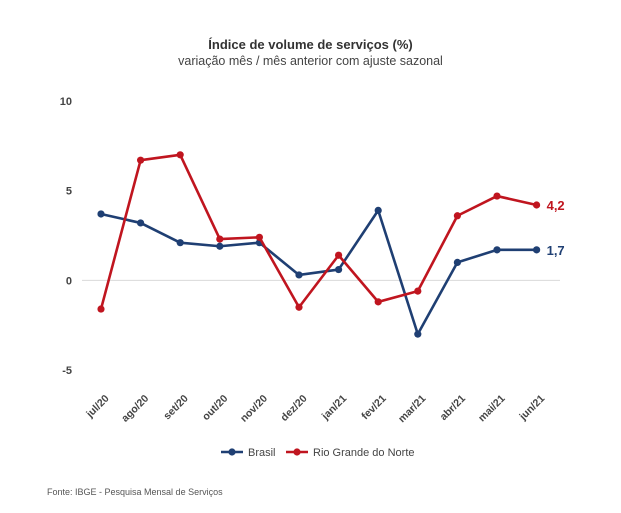  Describe the element at coordinates (176, 408) in the screenshot. I see `x-tick-label: set/20` at that location.